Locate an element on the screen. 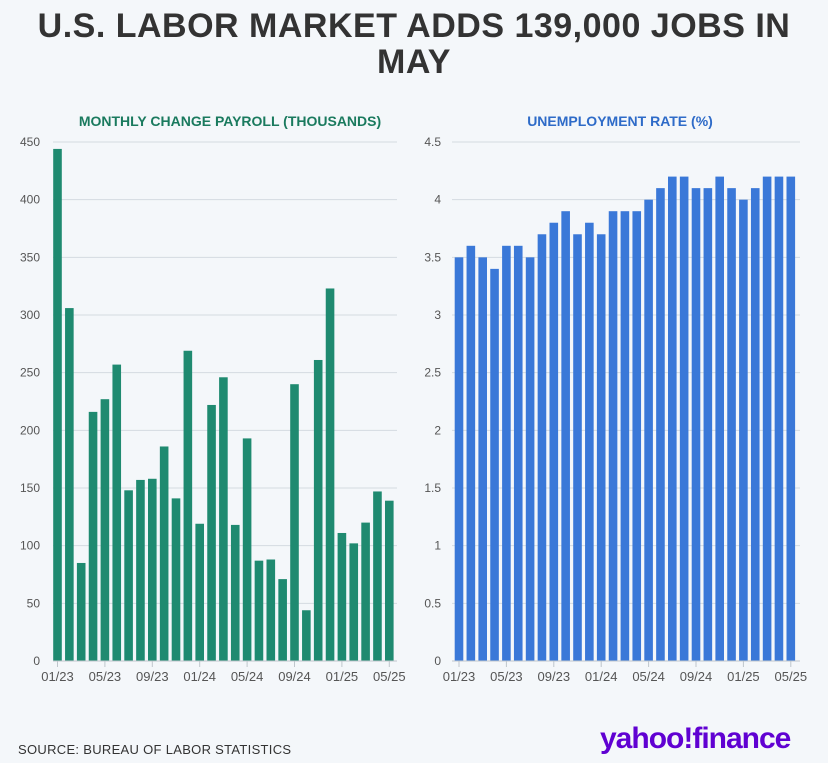  payroll-x-tick-label: 05/25 is located at coordinates (389, 676).